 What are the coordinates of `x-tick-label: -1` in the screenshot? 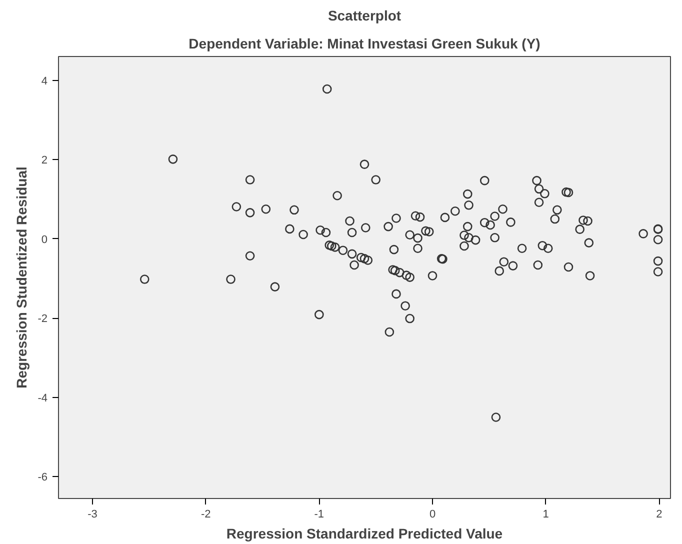 It's located at (319, 514).